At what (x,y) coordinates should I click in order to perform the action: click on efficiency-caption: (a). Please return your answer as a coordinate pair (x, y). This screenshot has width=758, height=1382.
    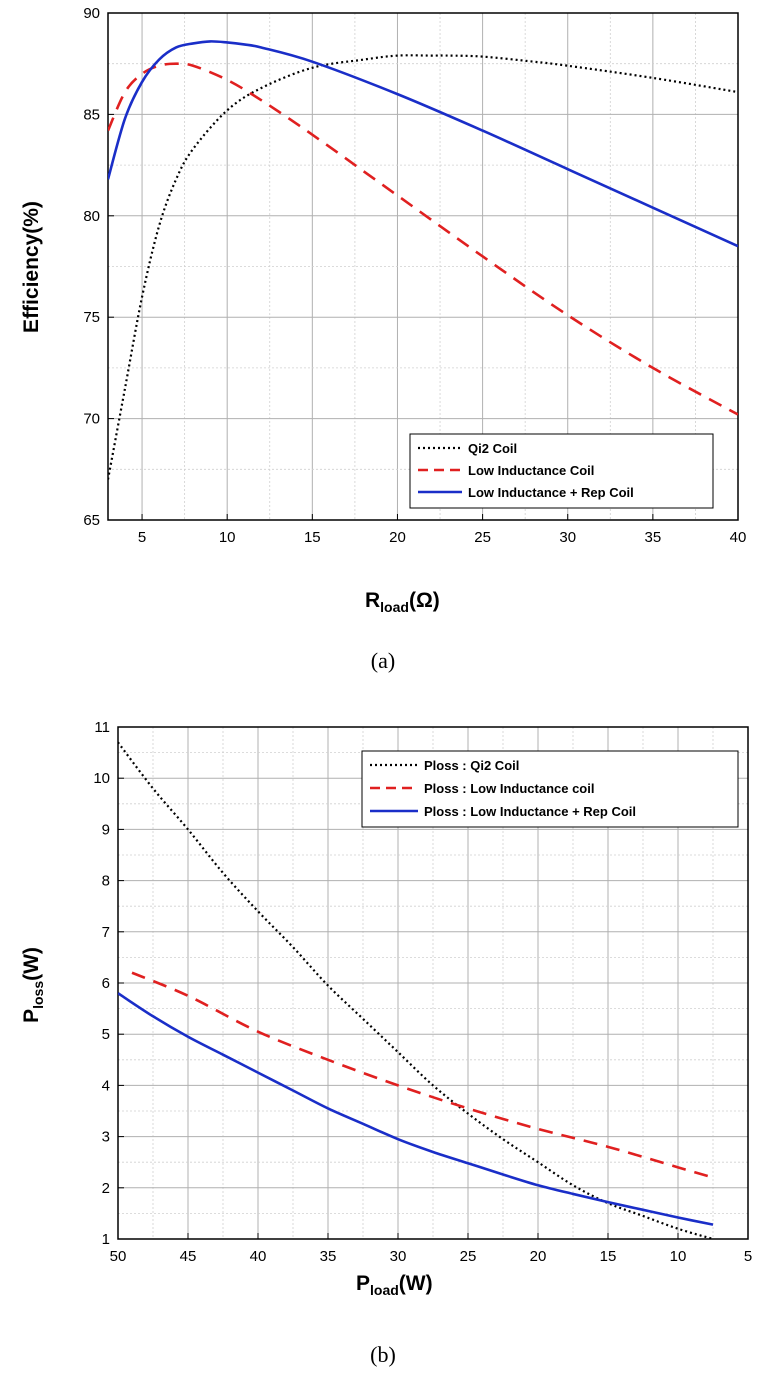
    Looking at the image, I should click on (383, 660).